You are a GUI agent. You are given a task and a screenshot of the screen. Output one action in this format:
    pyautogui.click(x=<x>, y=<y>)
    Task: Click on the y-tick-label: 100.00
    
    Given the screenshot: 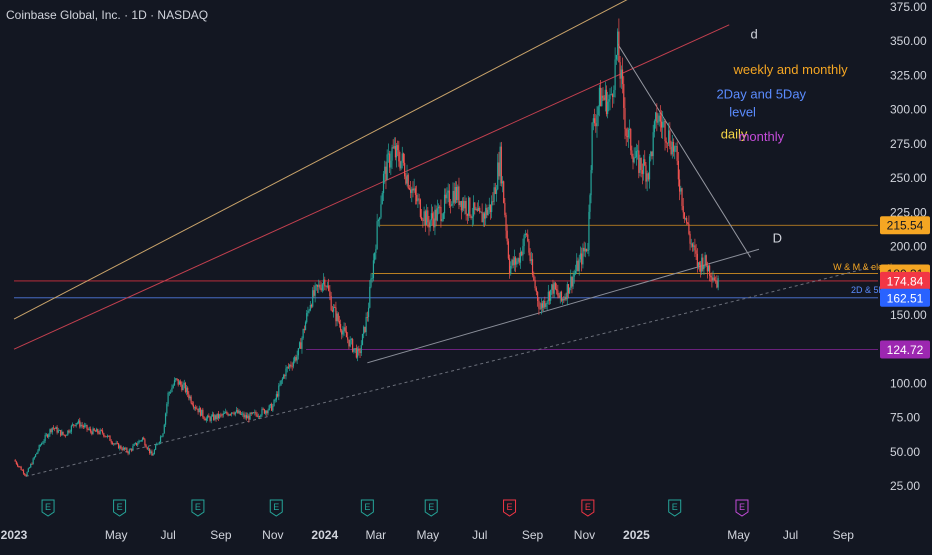 What is the action you would take?
    pyautogui.click(x=908, y=383)
    